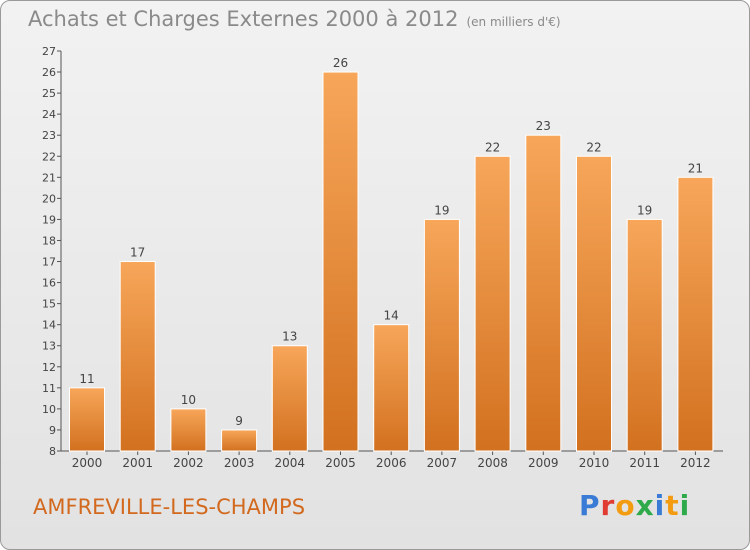 This screenshot has width=750, height=550. I want to click on y-tick-label: 17, so click(49, 262).